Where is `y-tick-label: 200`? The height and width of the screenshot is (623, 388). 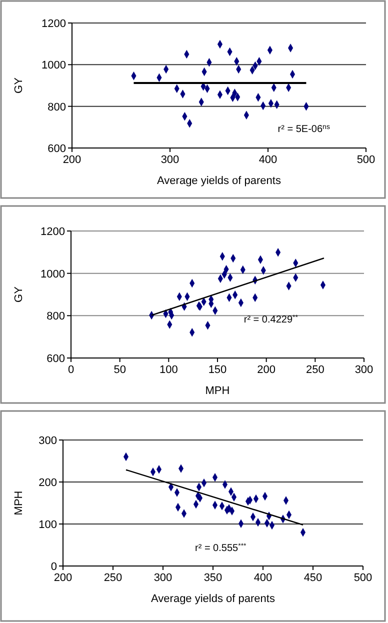 y-tick-label: 200 is located at coordinates (47, 483).